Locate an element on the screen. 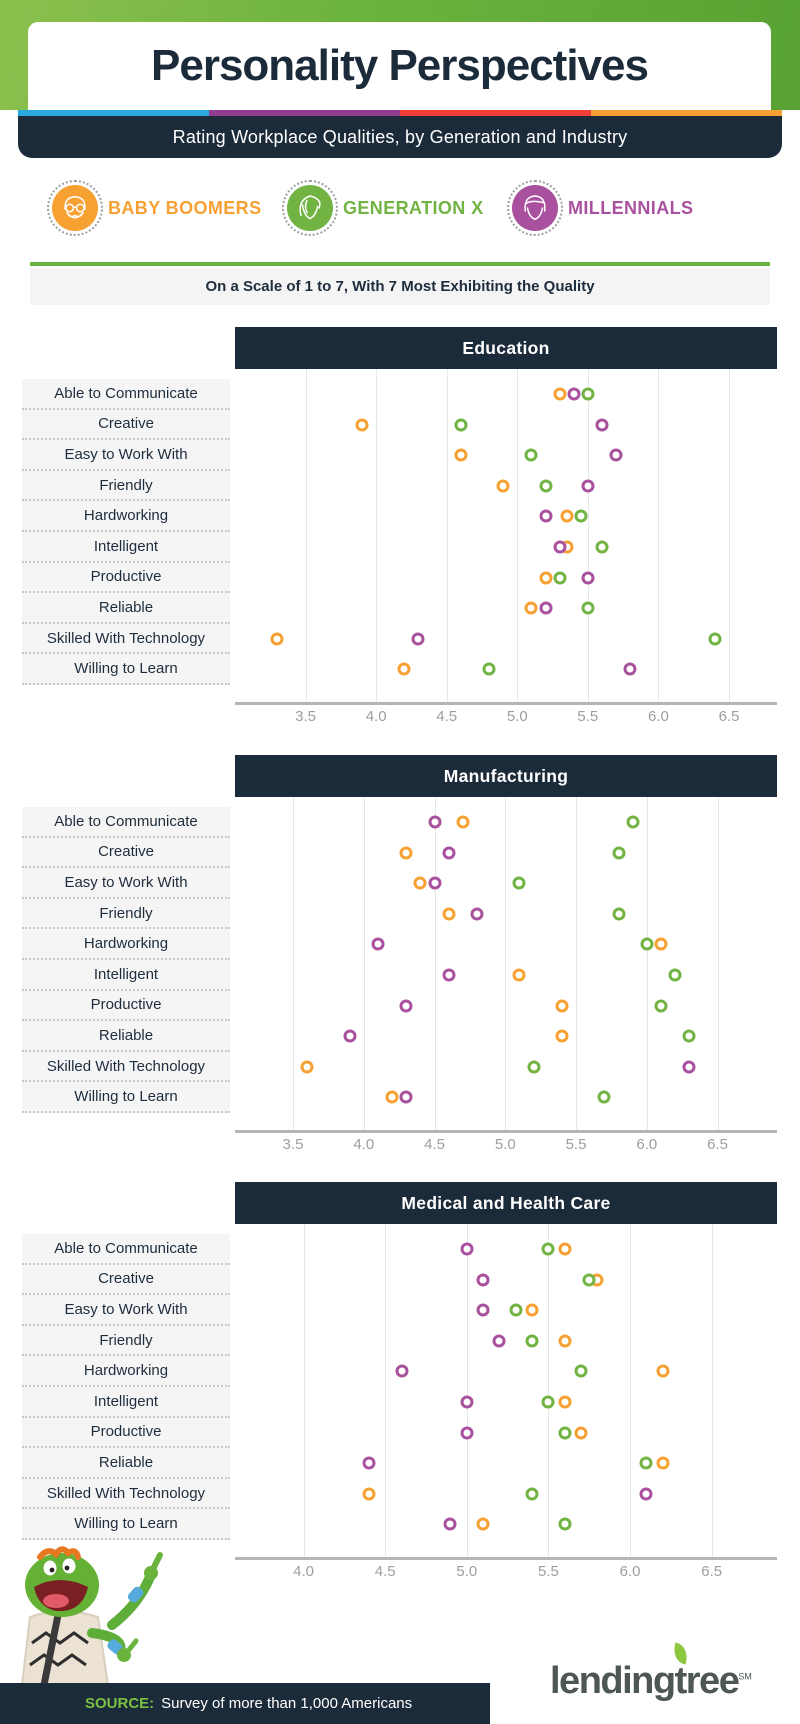  stripe-purple is located at coordinates (304, 113).